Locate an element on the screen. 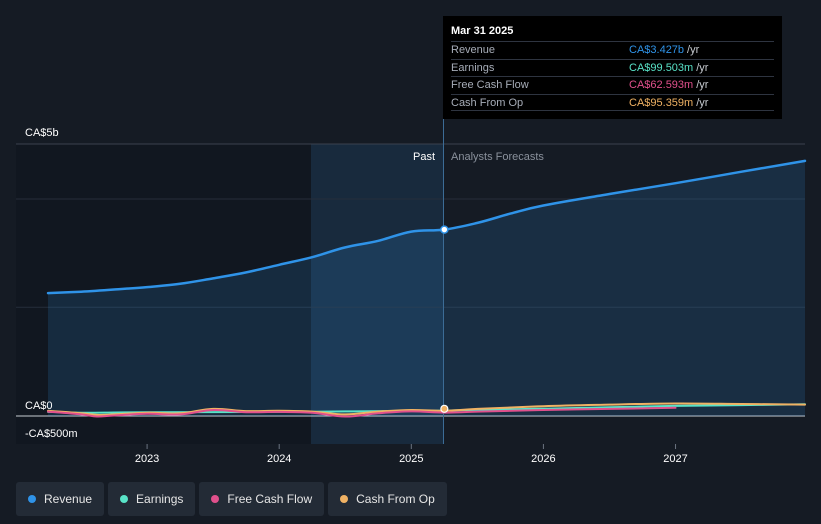 This screenshot has height=524, width=821. tooltip-date: Mar 31 2025 is located at coordinates (482, 31).